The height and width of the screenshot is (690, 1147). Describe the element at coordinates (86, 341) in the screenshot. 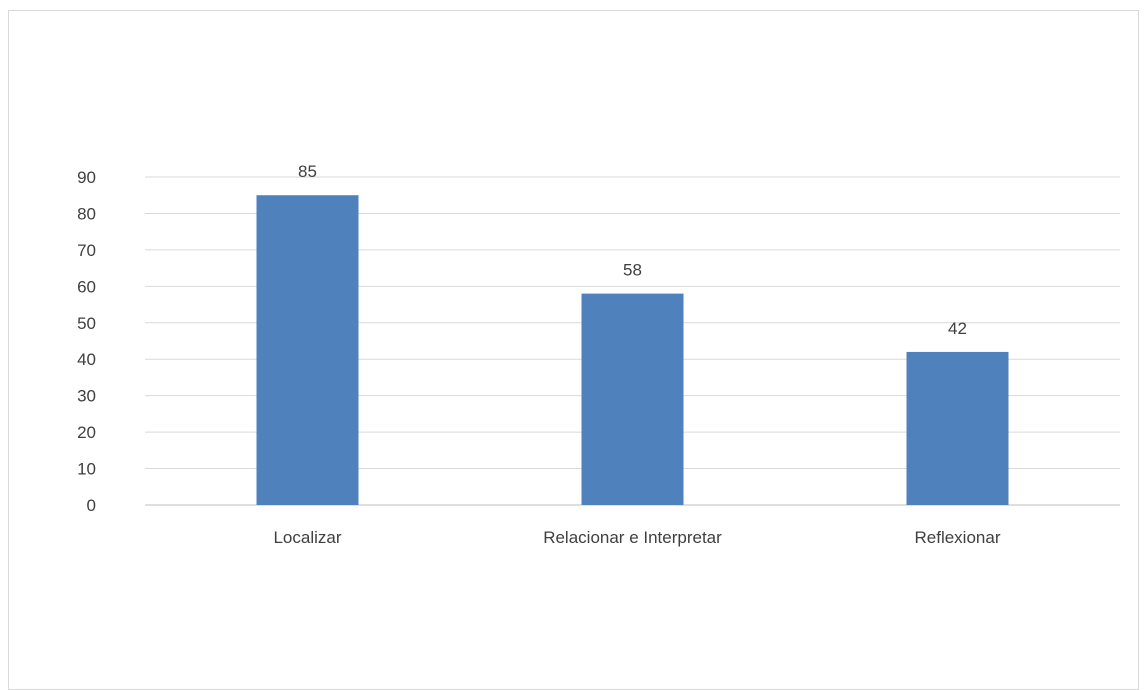

I see `y-axis-ticks: 0 10 20 30 40 50 60 70 80 90` at that location.